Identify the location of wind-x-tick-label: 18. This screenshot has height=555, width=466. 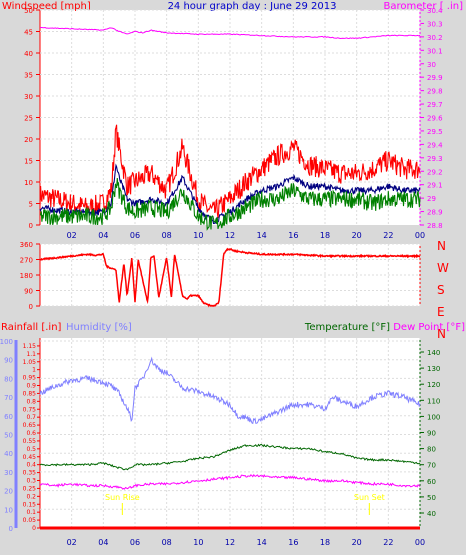
(325, 235).